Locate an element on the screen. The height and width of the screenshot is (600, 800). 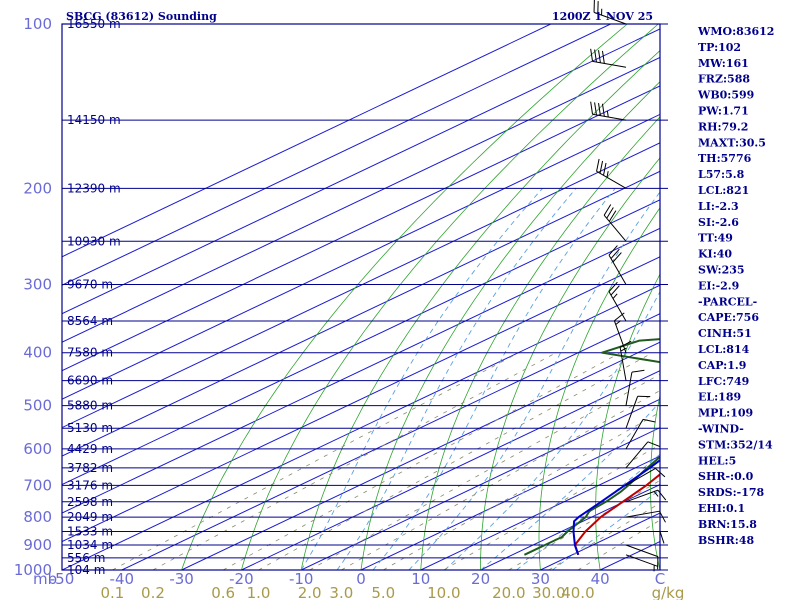
index-item: FRZ:588 is located at coordinates (724, 79).